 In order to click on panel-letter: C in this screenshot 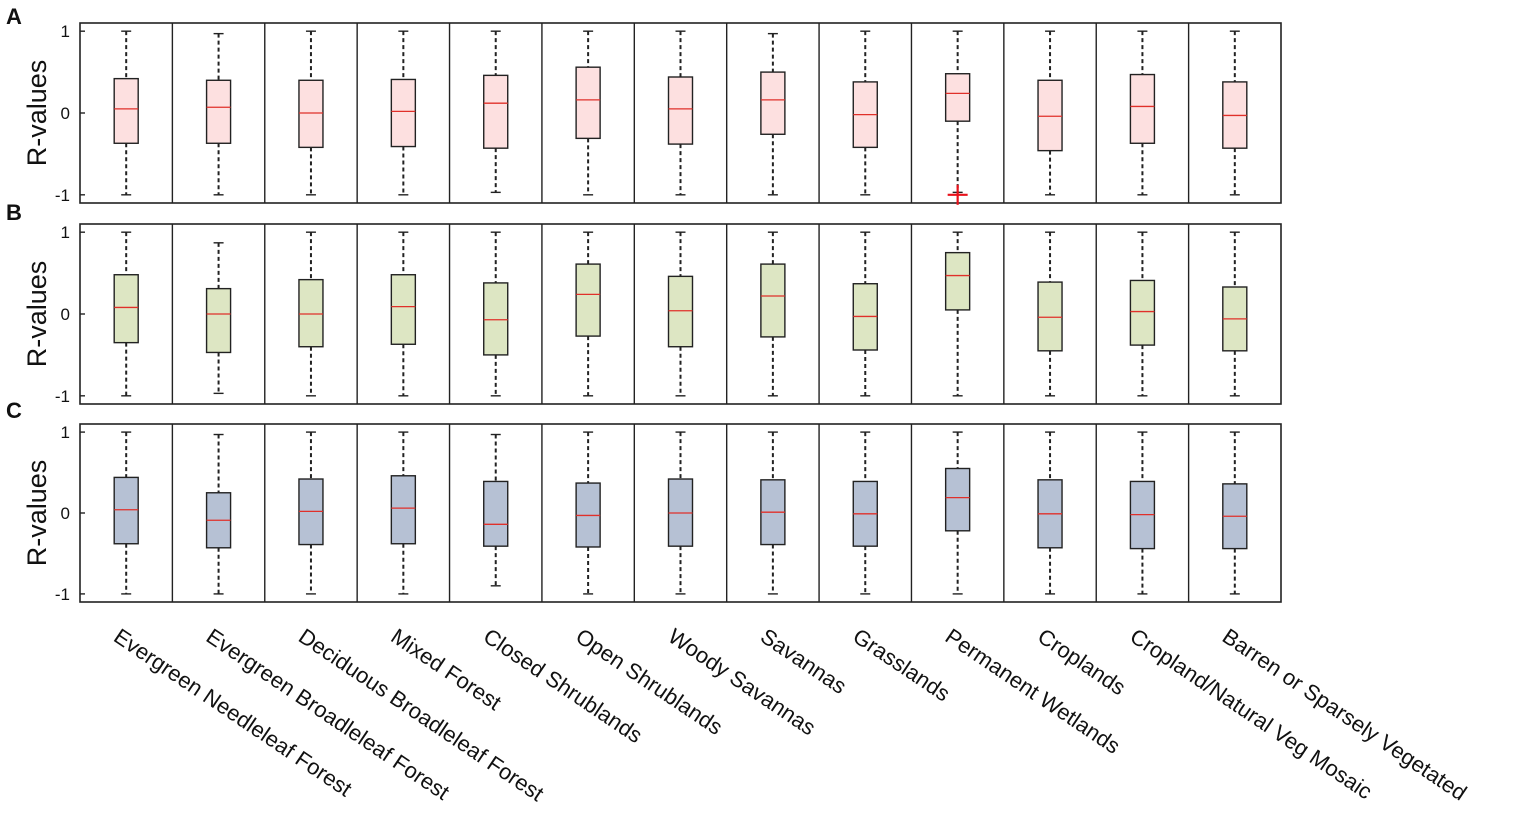, I will do `click(14, 410)`.